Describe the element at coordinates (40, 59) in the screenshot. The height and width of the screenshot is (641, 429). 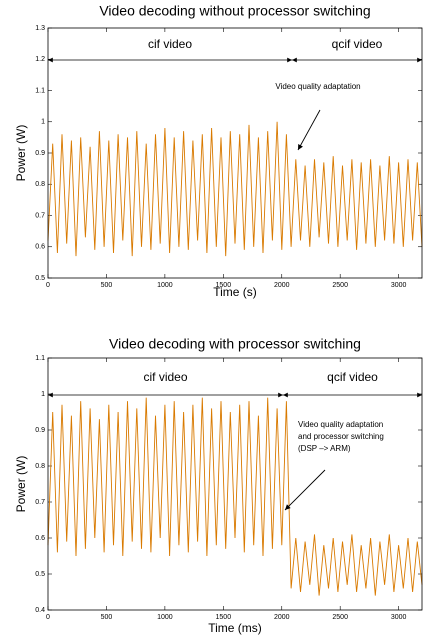
I see `y-tick-label: 1.2` at that location.